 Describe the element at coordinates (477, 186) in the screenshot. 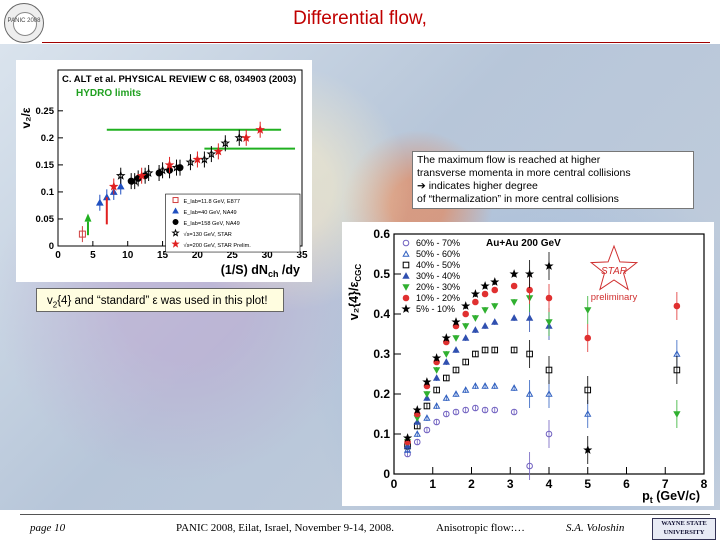

I see `note-line: ➔ indicates higher degree` at that location.